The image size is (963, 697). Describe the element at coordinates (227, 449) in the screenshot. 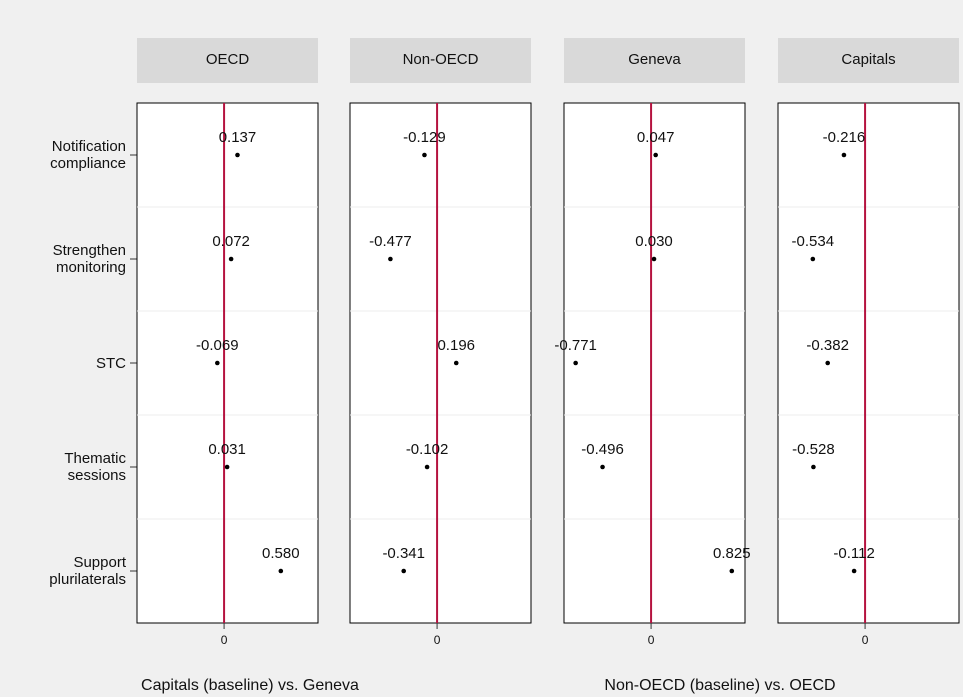

I see `value-label: 0.031` at that location.